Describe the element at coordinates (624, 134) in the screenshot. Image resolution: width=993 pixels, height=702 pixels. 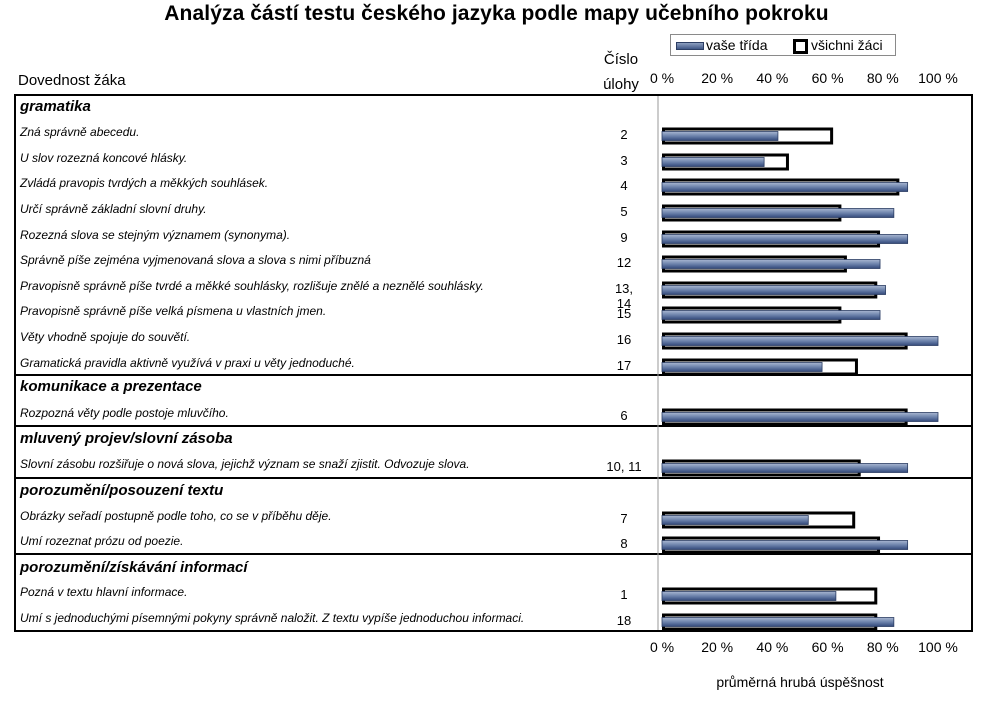
I see `task-number: 2` at that location.